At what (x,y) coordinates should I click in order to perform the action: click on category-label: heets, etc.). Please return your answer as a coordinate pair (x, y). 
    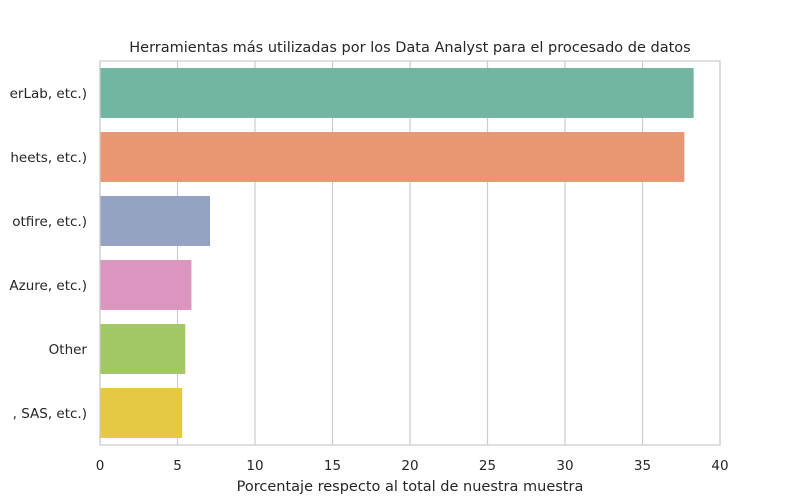
    Looking at the image, I should click on (48, 158).